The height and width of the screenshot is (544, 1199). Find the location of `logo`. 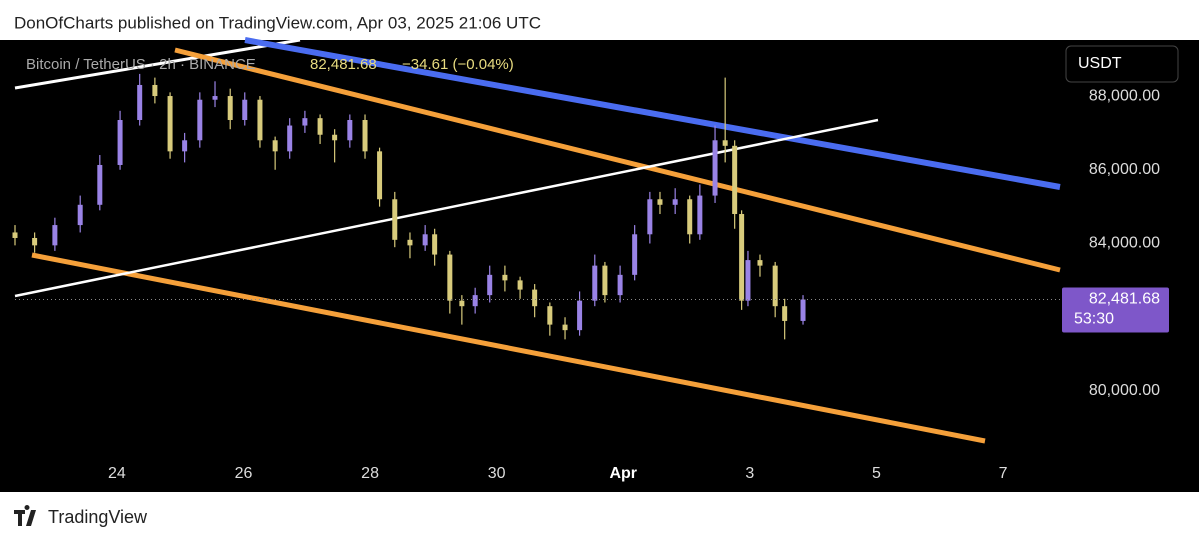

logo is located at coordinates (25, 515).